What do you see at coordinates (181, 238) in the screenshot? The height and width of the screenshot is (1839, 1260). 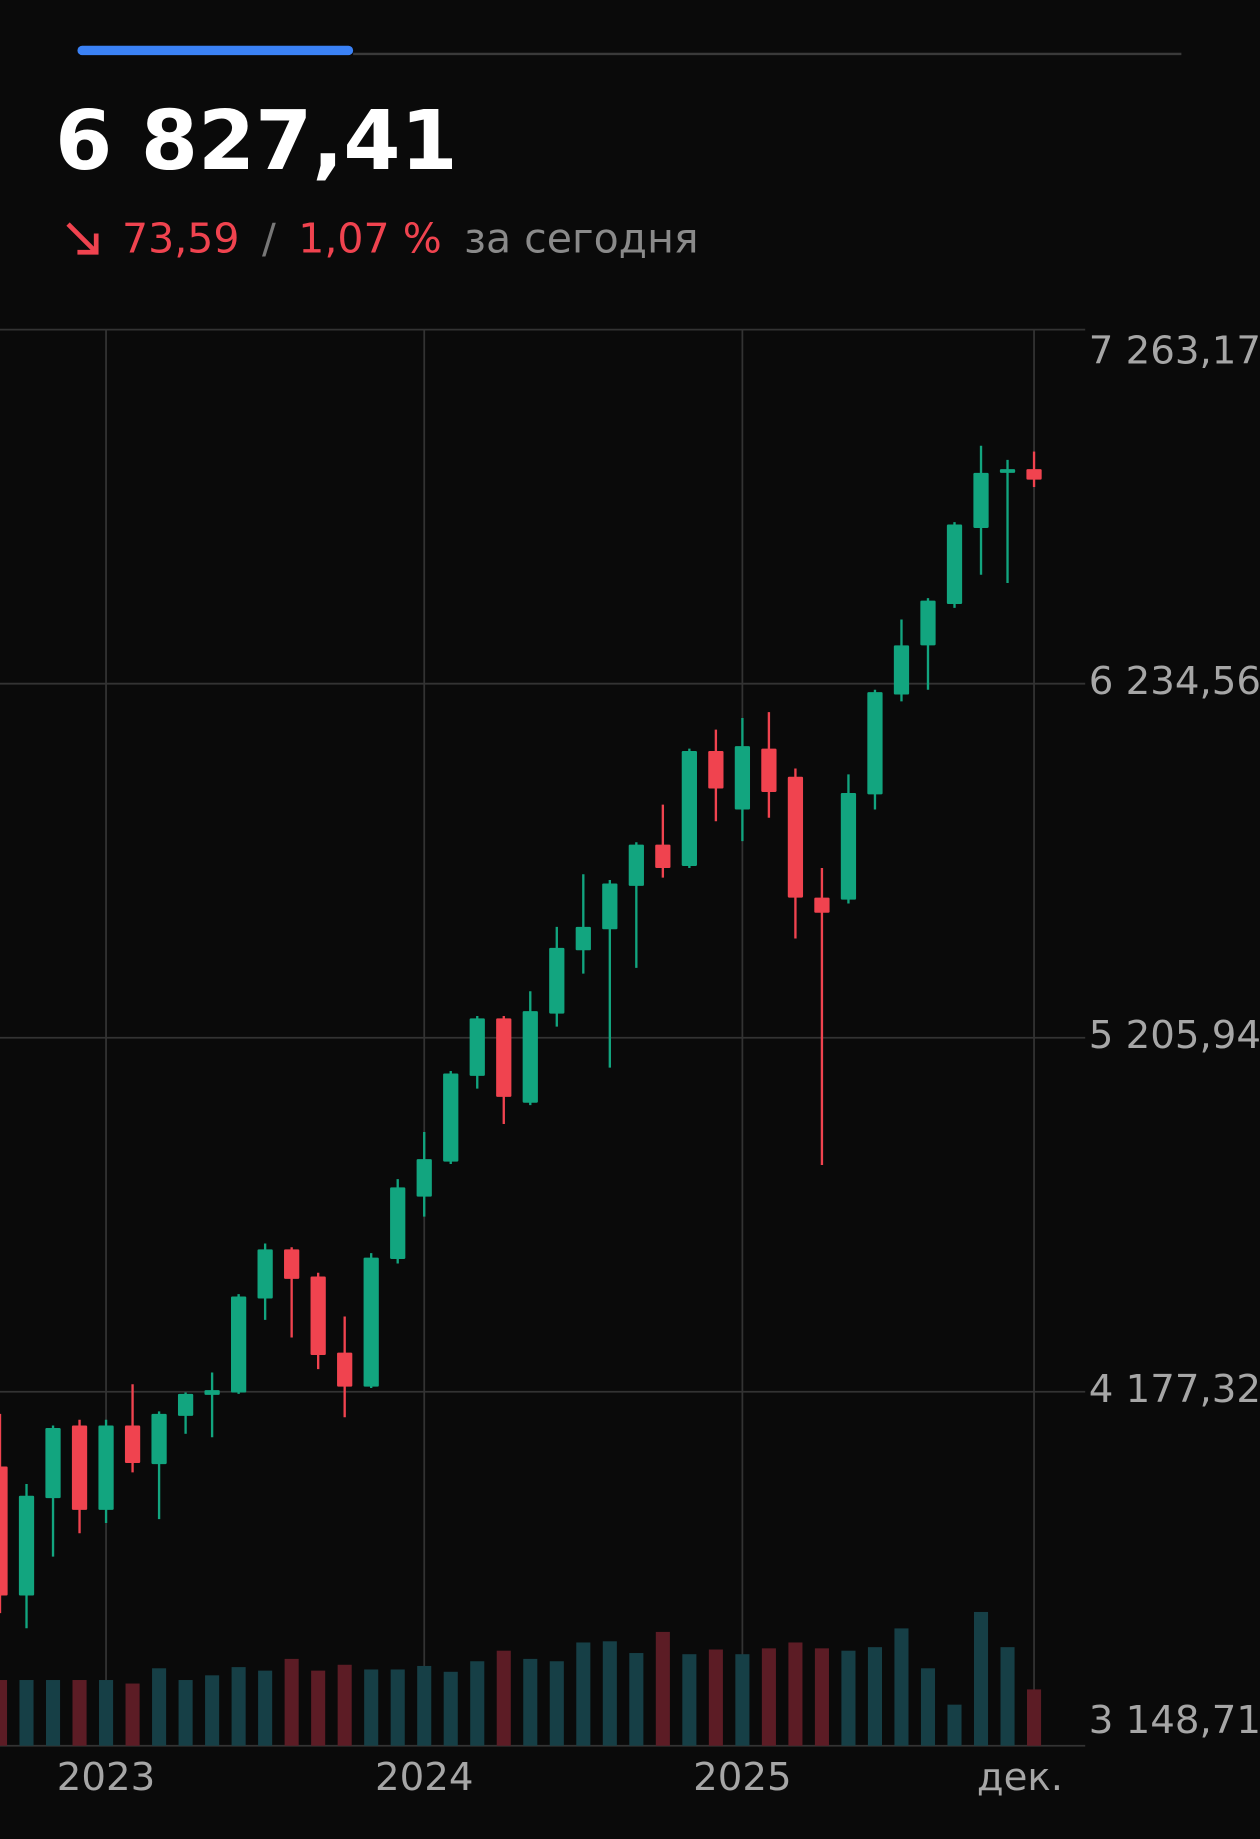 I see `change: 73,59` at bounding box center [181, 238].